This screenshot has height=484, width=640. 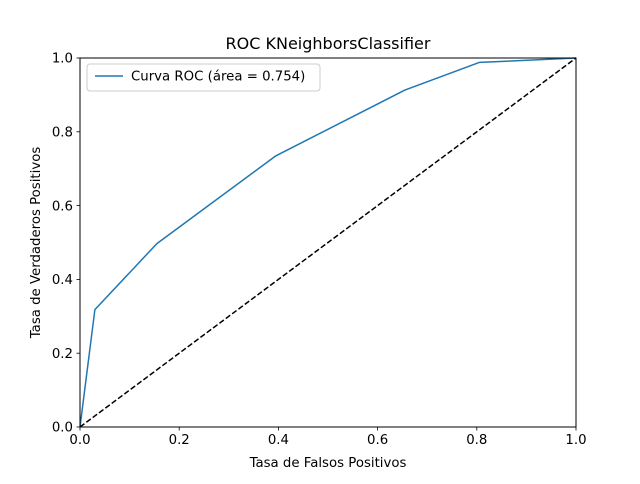 What do you see at coordinates (476, 440) in the screenshot?
I see `x-tick-label: 0.8` at bounding box center [476, 440].